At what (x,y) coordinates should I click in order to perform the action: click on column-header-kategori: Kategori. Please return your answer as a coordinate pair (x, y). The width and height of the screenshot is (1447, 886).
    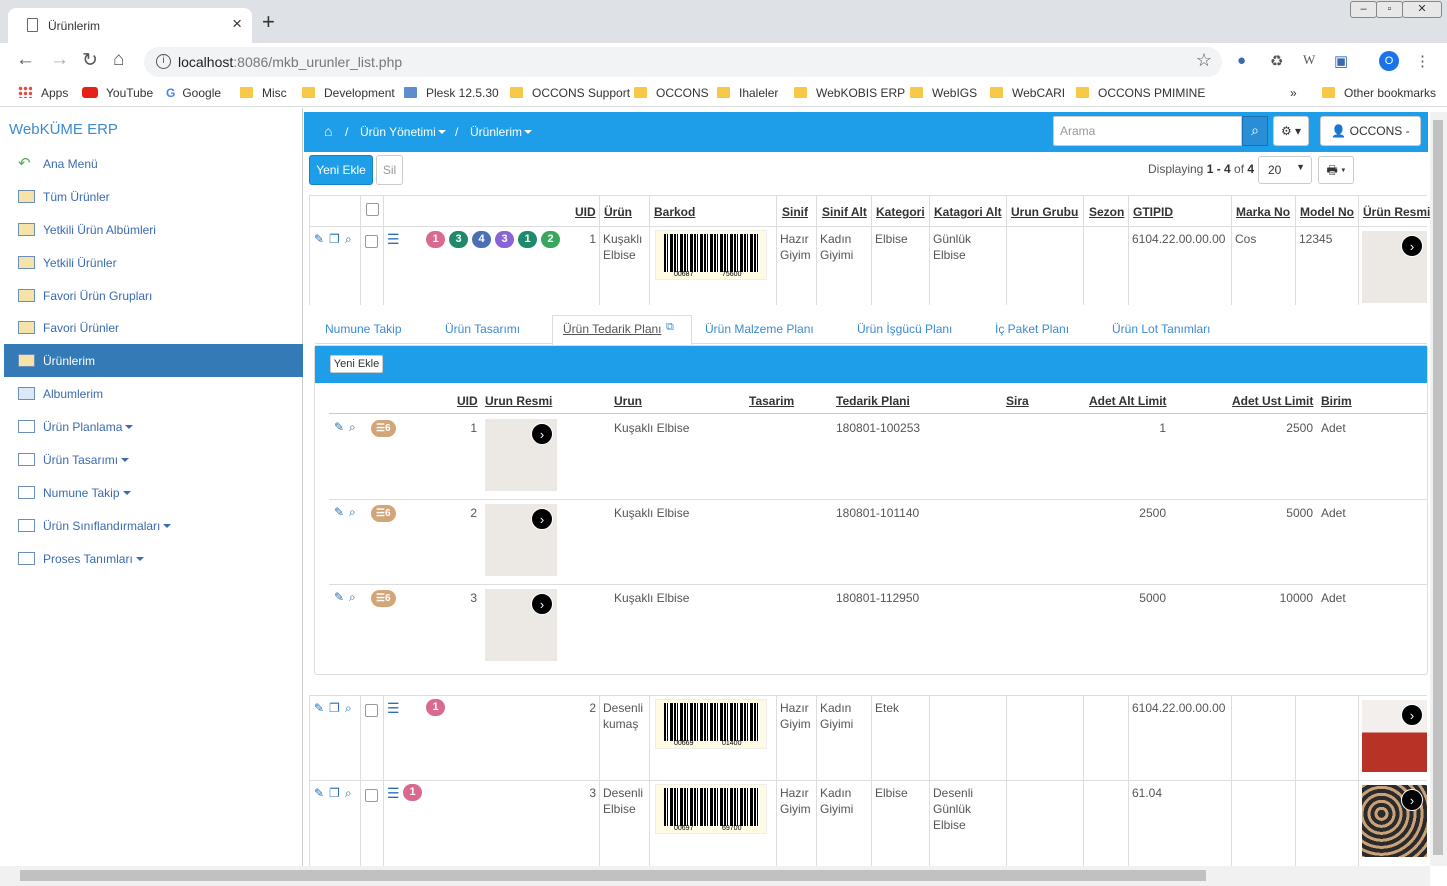
    Looking at the image, I should click on (900, 212).